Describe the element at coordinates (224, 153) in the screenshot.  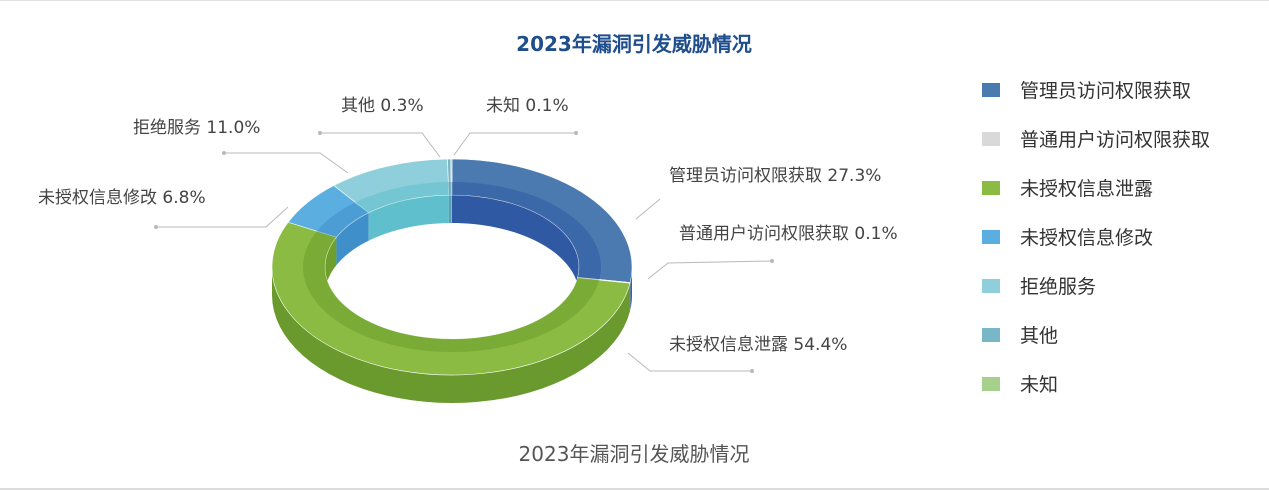
I see `slice-4-leader-dot` at that location.